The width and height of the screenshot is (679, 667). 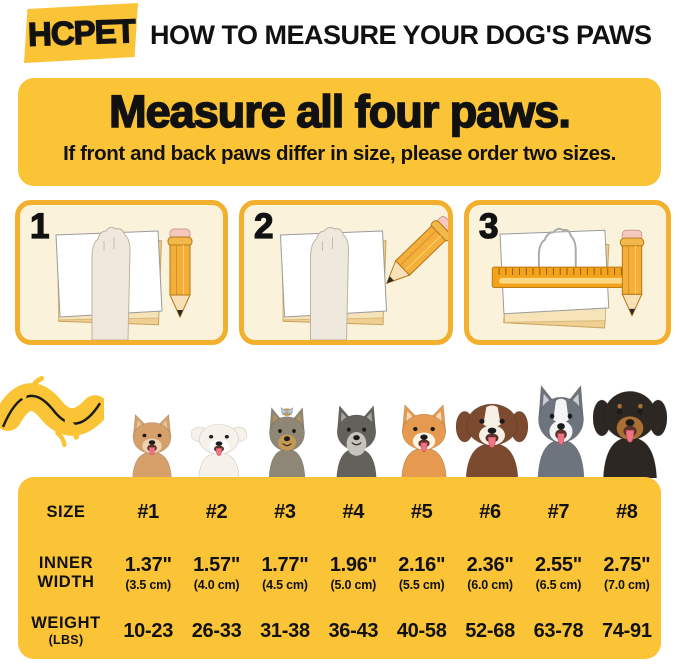 I want to click on weight-value: 52-68, so click(x=490, y=630).